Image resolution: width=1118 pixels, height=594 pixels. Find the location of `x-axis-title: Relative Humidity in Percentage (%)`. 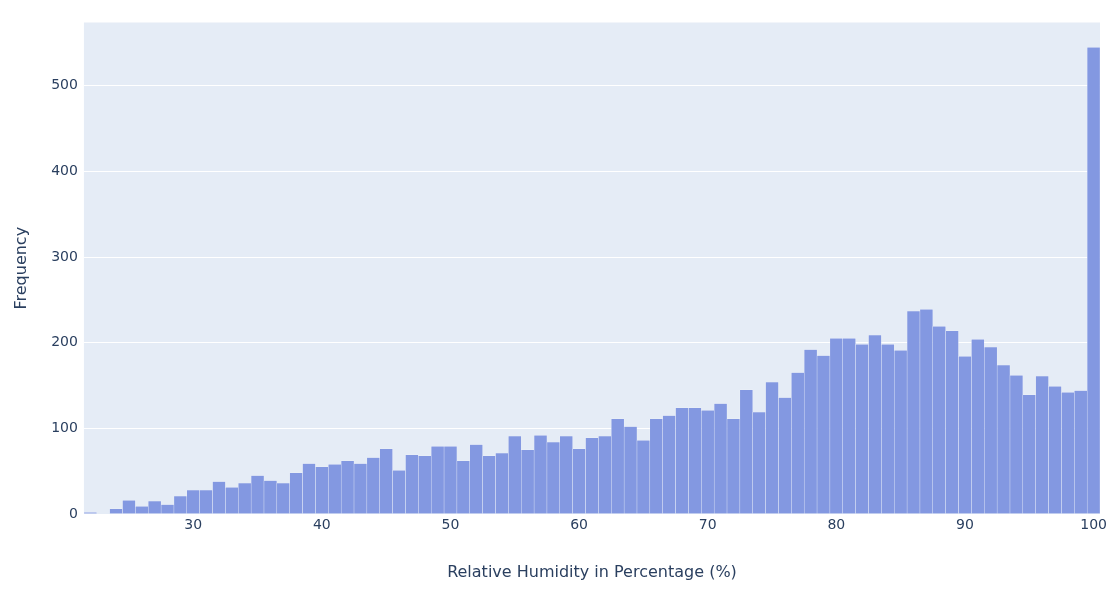

x-axis-title: Relative Humidity in Percentage (%) is located at coordinates (592, 571).